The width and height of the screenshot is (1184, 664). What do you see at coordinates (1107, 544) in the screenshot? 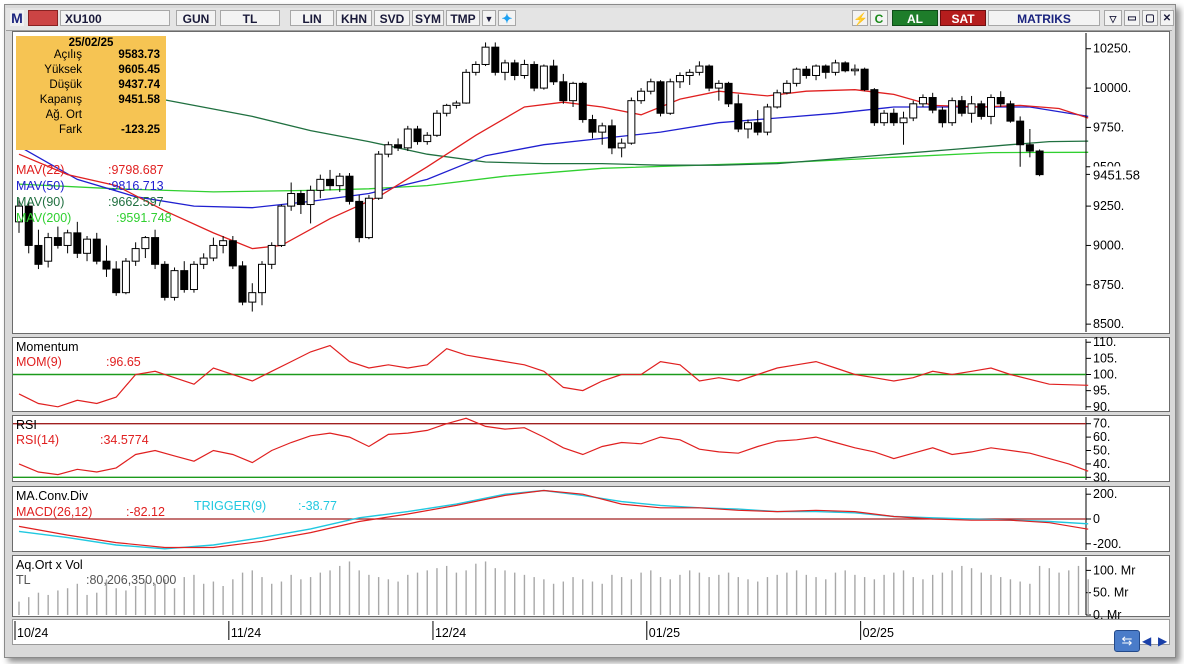
I see `macd-tick-label: -200.` at bounding box center [1107, 544].